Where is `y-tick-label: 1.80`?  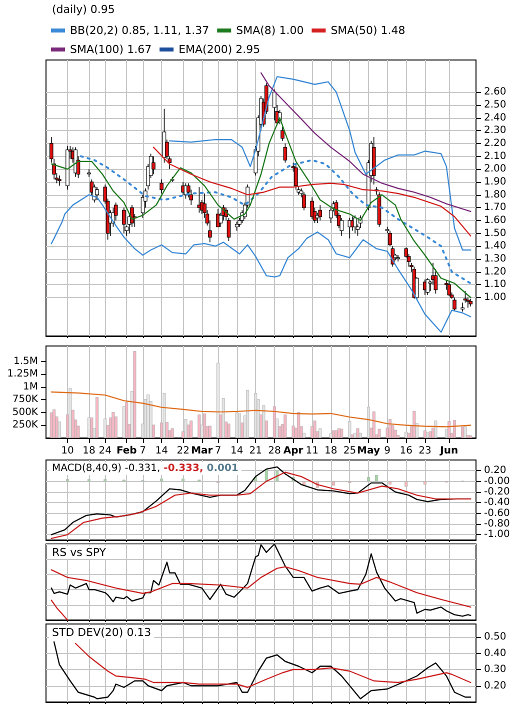 y-tick-label: 1.80 is located at coordinates (495, 194).